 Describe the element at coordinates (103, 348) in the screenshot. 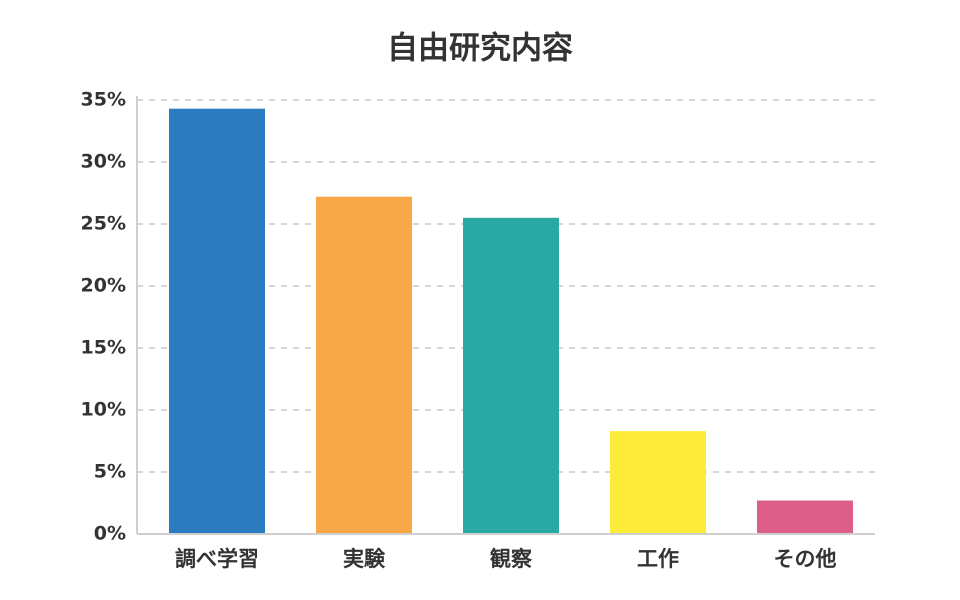

I see `y-tick-label: 15%` at that location.